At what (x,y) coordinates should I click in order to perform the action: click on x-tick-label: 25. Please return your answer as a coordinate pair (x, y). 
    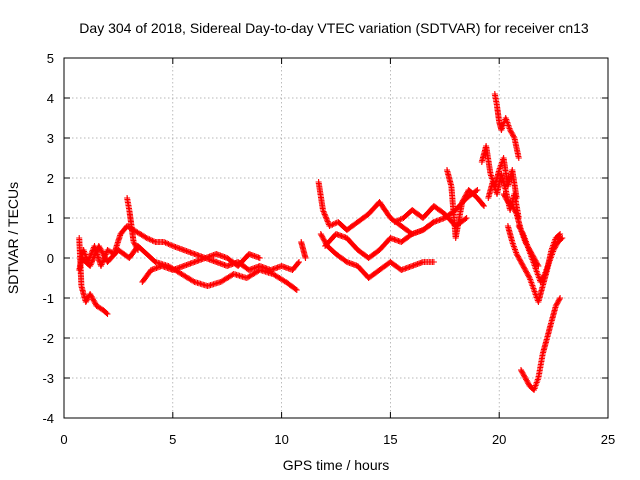
    Looking at the image, I should click on (608, 439).